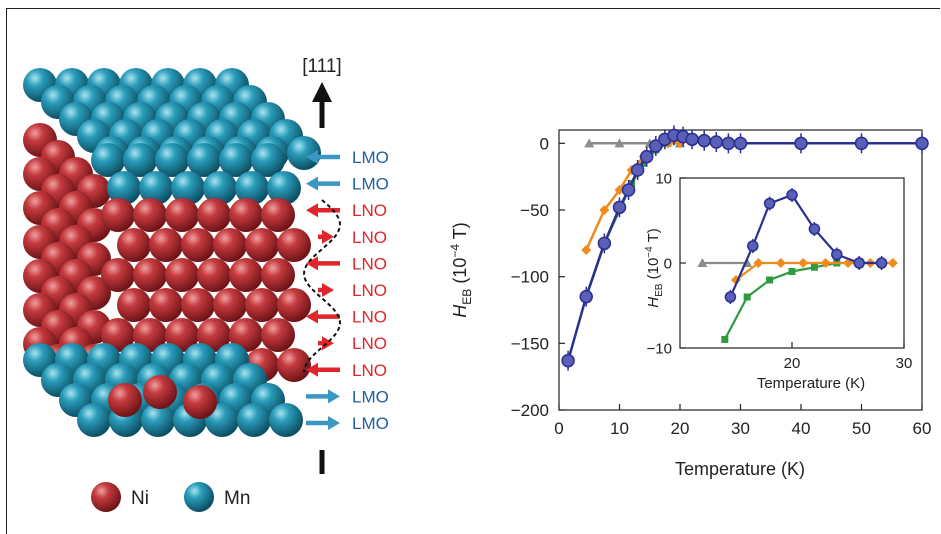 The height and width of the screenshot is (534, 941). Describe the element at coordinates (106, 497) in the screenshot. I see `legend-ni-sphere` at that location.